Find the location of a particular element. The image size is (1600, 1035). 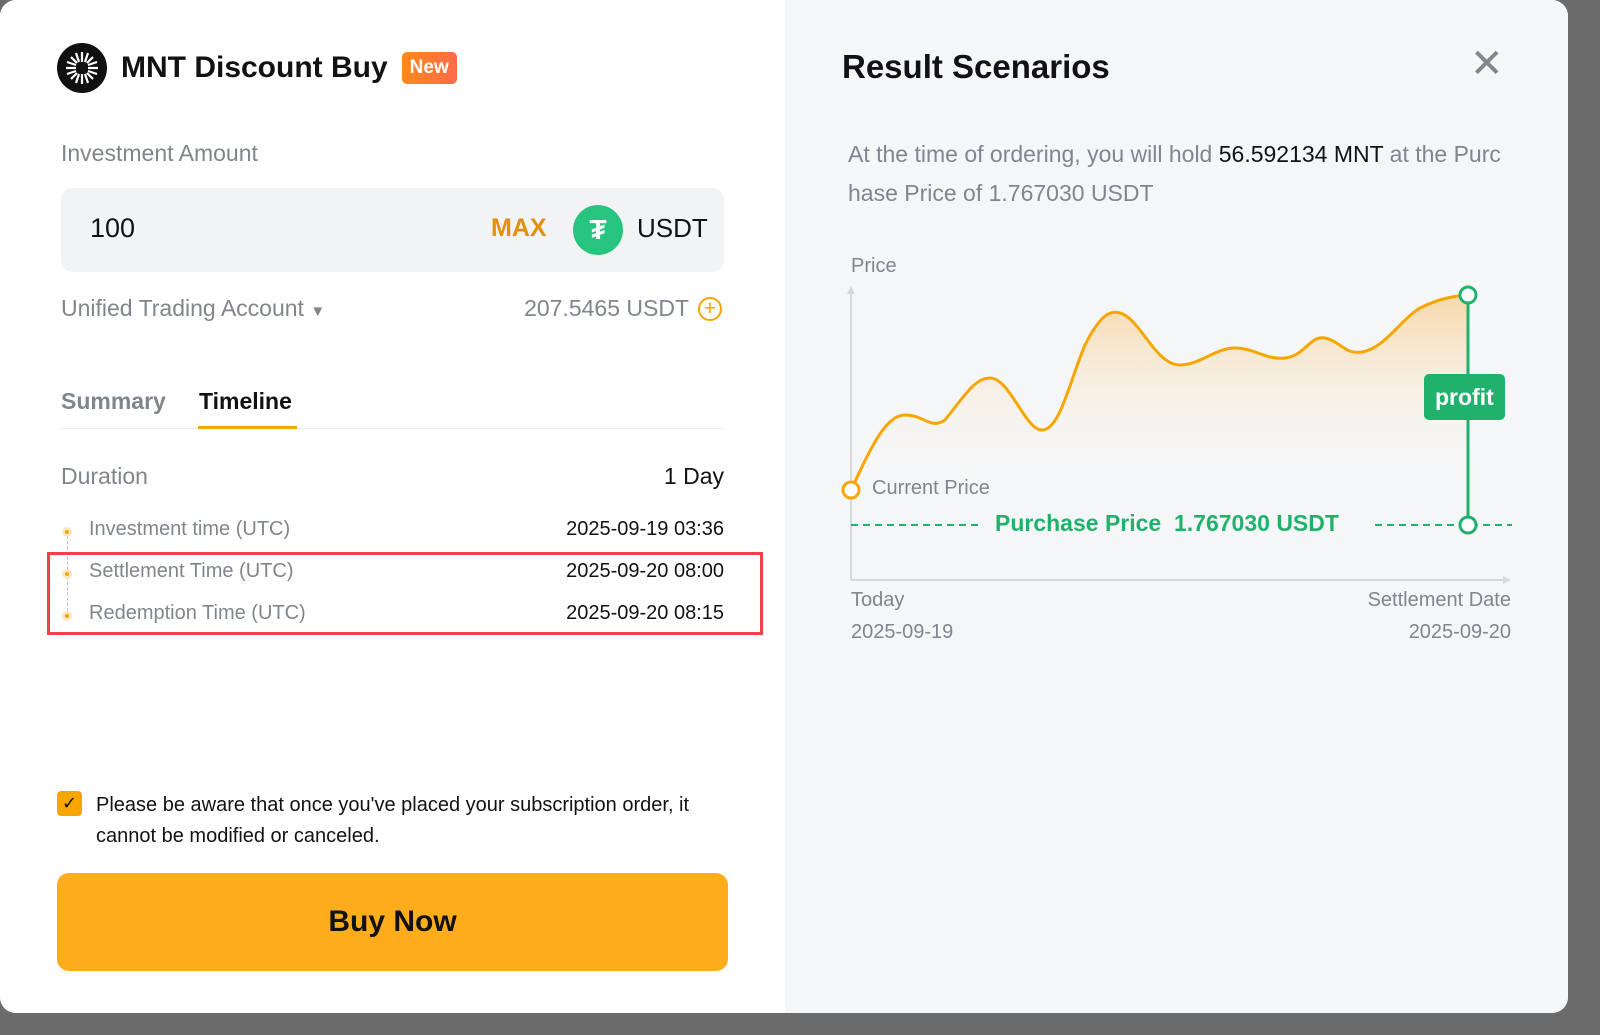

purchase-value: 1.767030 USDT is located at coordinates (1256, 523).